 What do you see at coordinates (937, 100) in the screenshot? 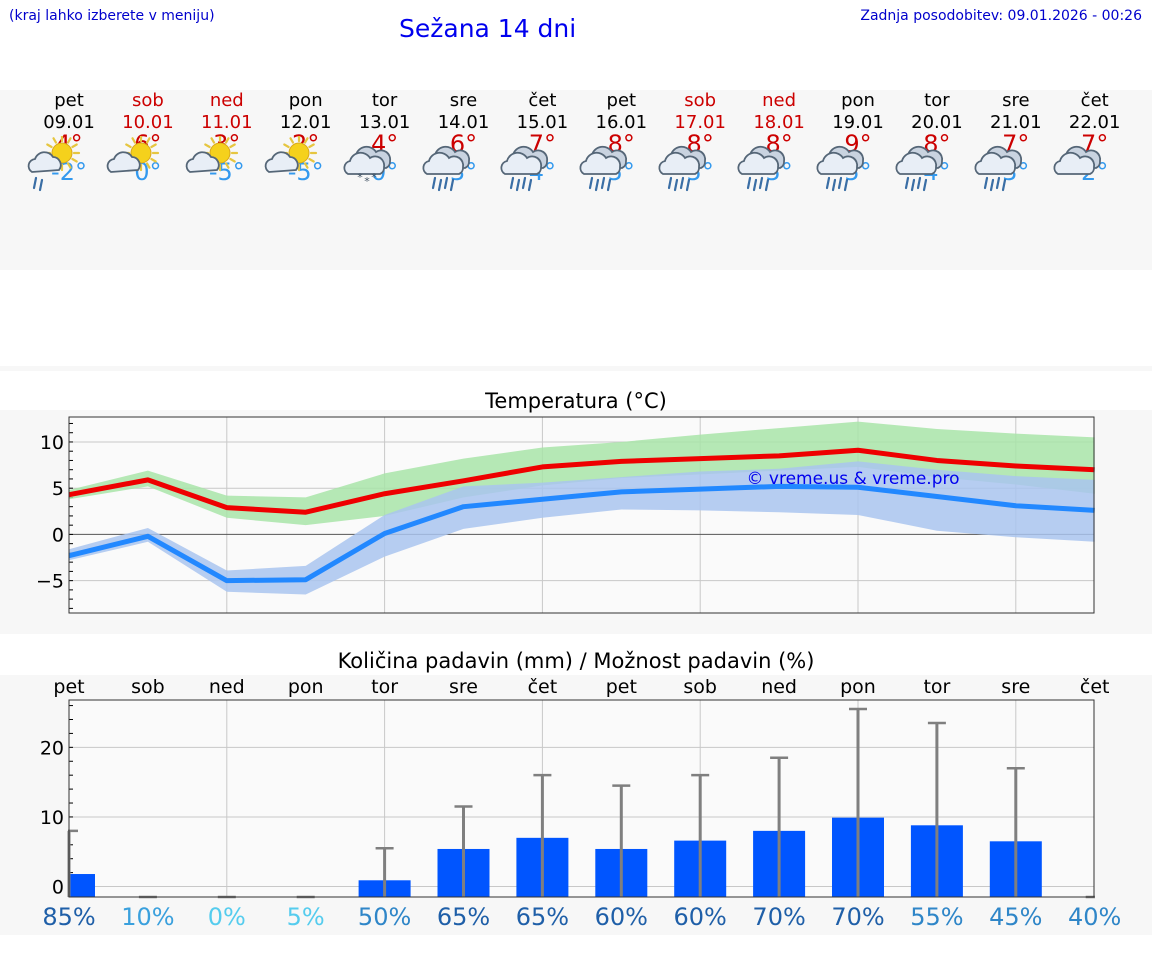
I see `day-weekday: tor` at bounding box center [937, 100].